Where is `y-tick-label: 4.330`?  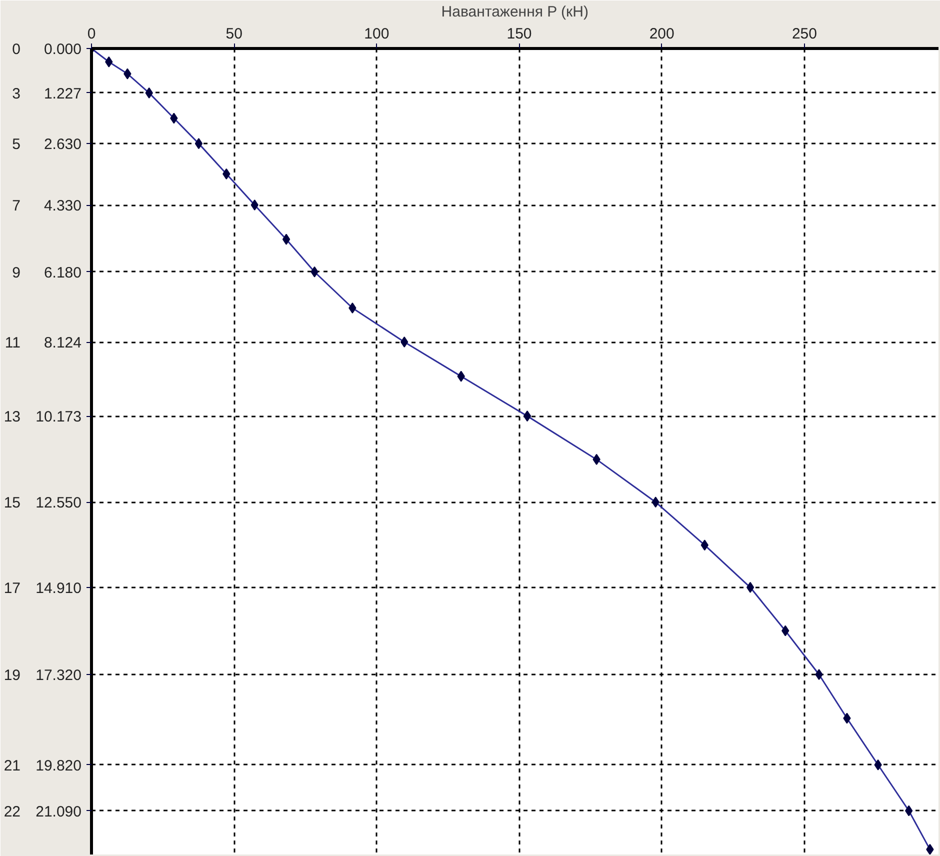
y-tick-label: 4.330 is located at coordinates (63, 206).